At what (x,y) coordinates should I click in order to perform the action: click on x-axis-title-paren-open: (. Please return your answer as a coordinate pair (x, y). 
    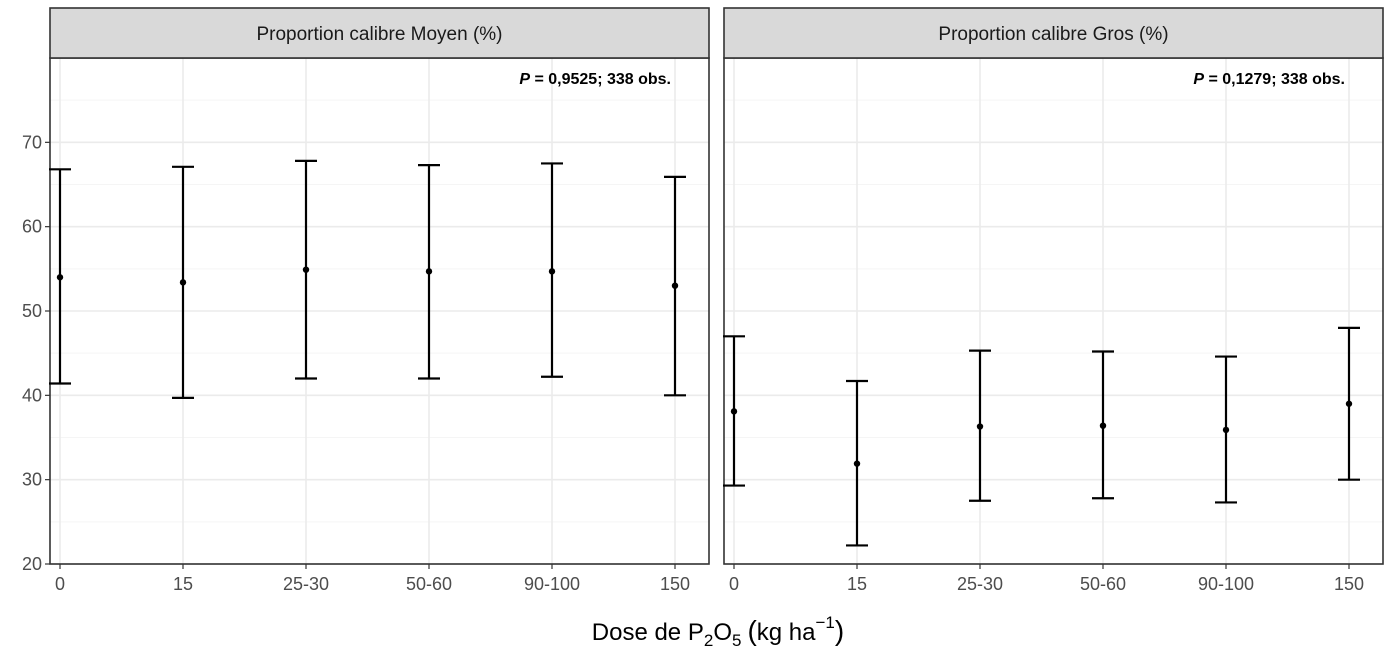
    Looking at the image, I should click on (752, 630).